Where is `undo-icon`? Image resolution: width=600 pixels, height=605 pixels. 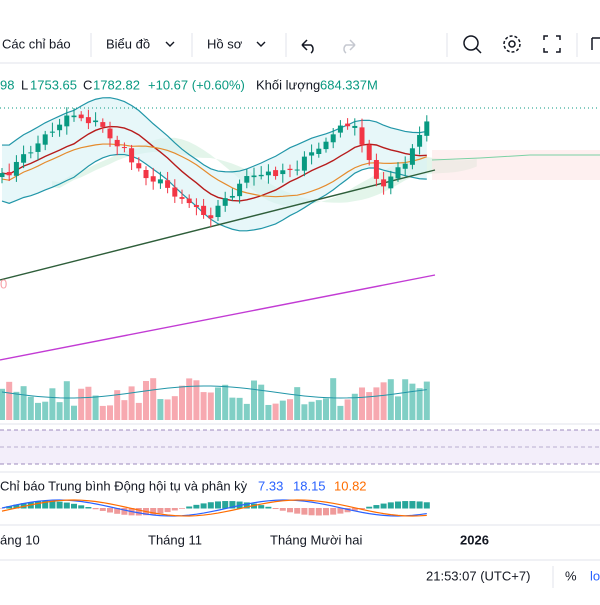
undo-icon is located at coordinates (307, 46).